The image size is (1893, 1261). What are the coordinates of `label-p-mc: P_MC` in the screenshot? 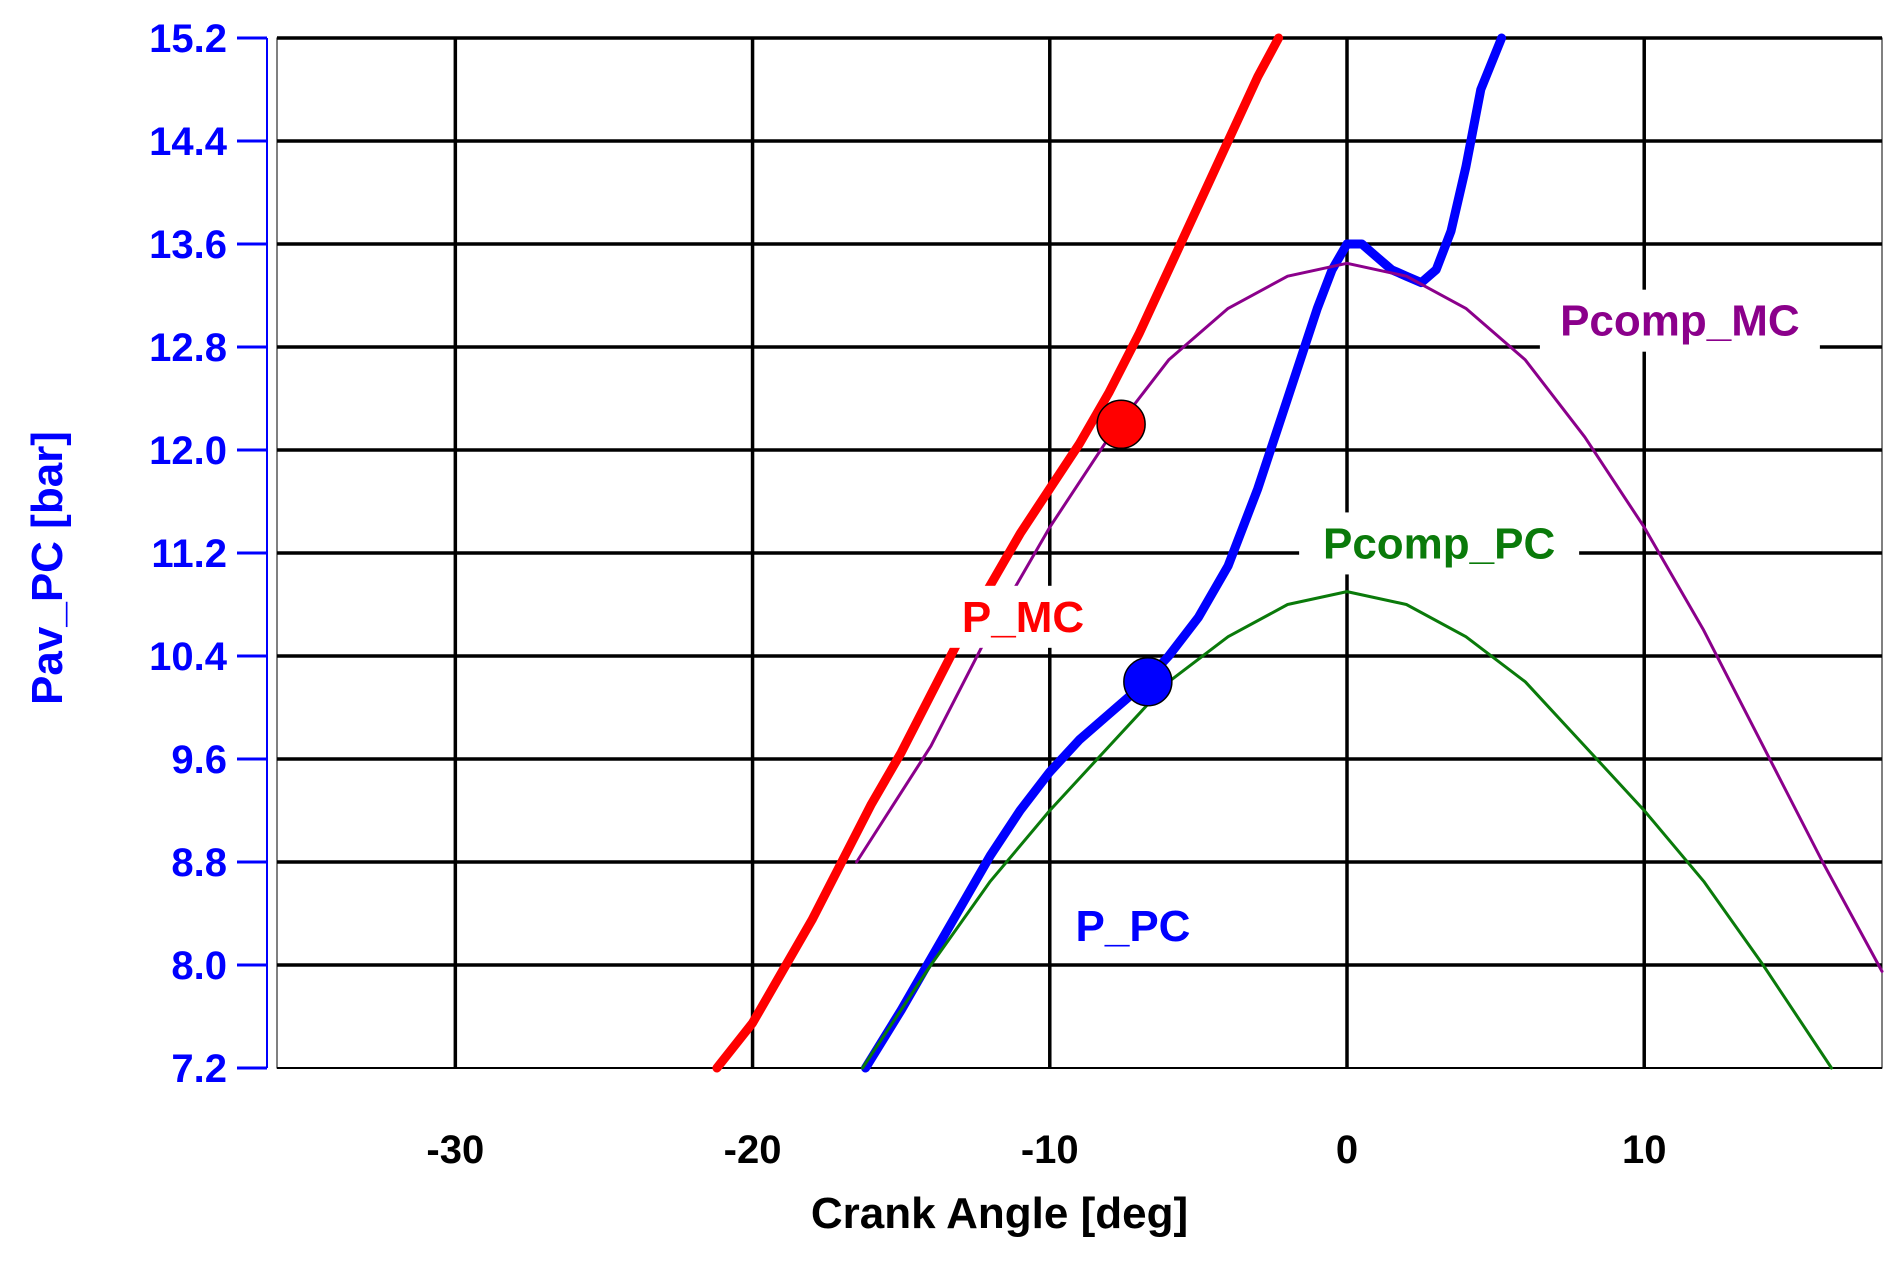 It's located at (1023, 617).